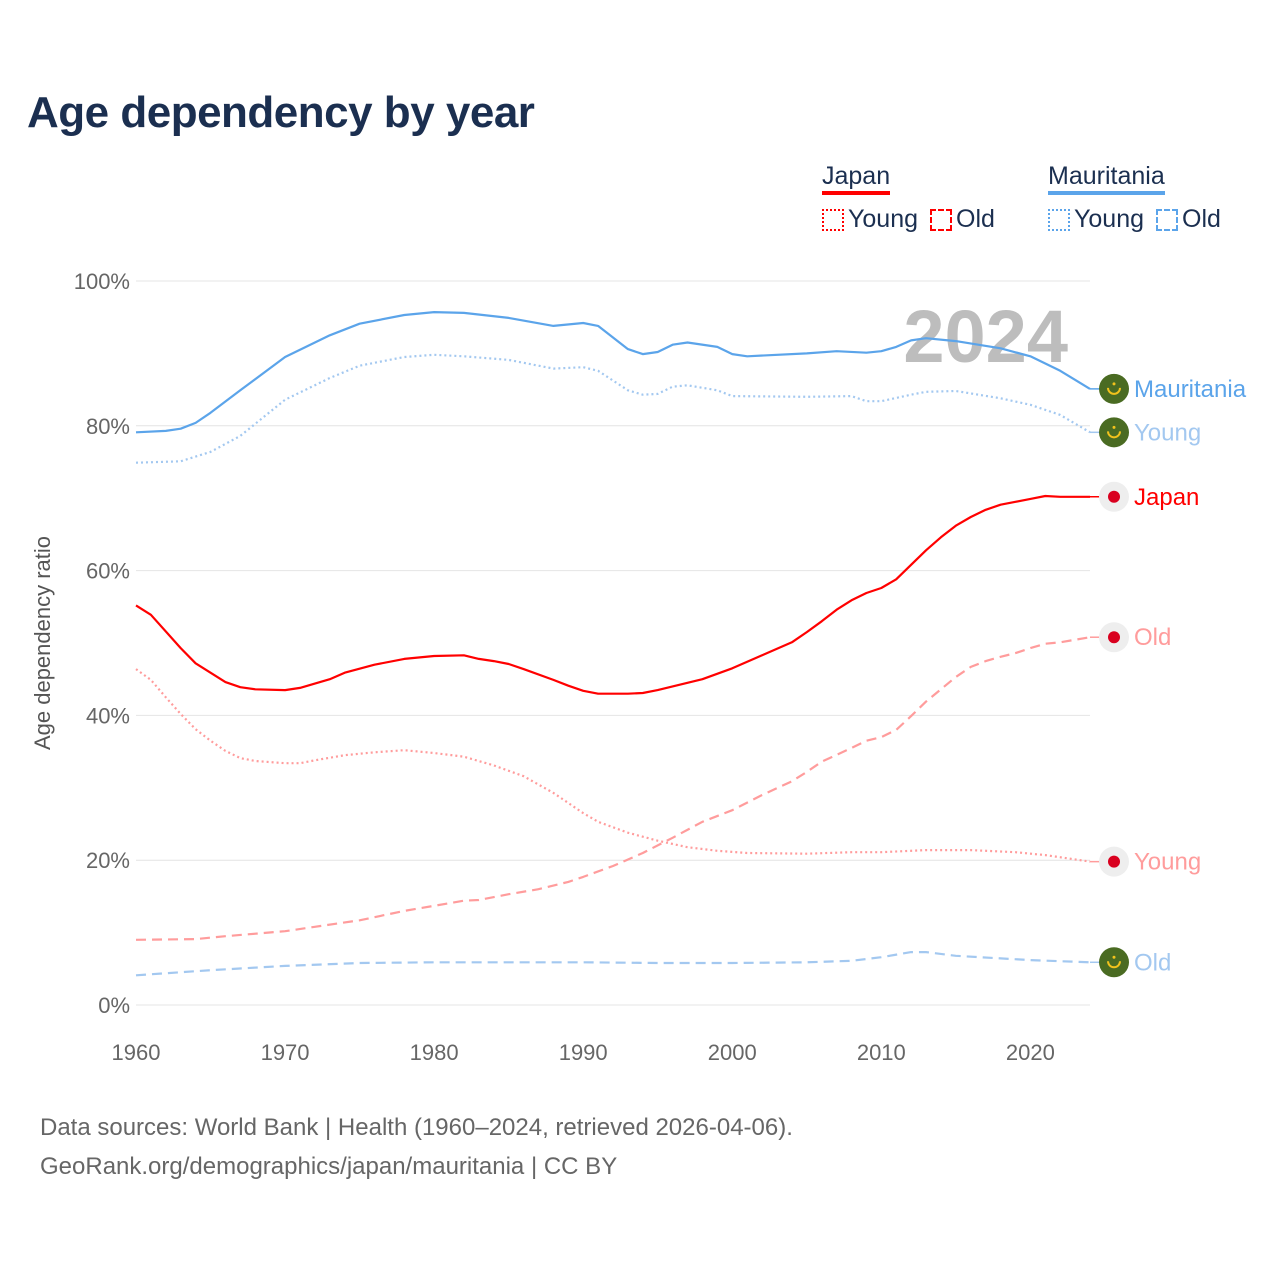 The image size is (1280, 1280). Describe the element at coordinates (108, 426) in the screenshot. I see `y-tick-label: 80%` at that location.